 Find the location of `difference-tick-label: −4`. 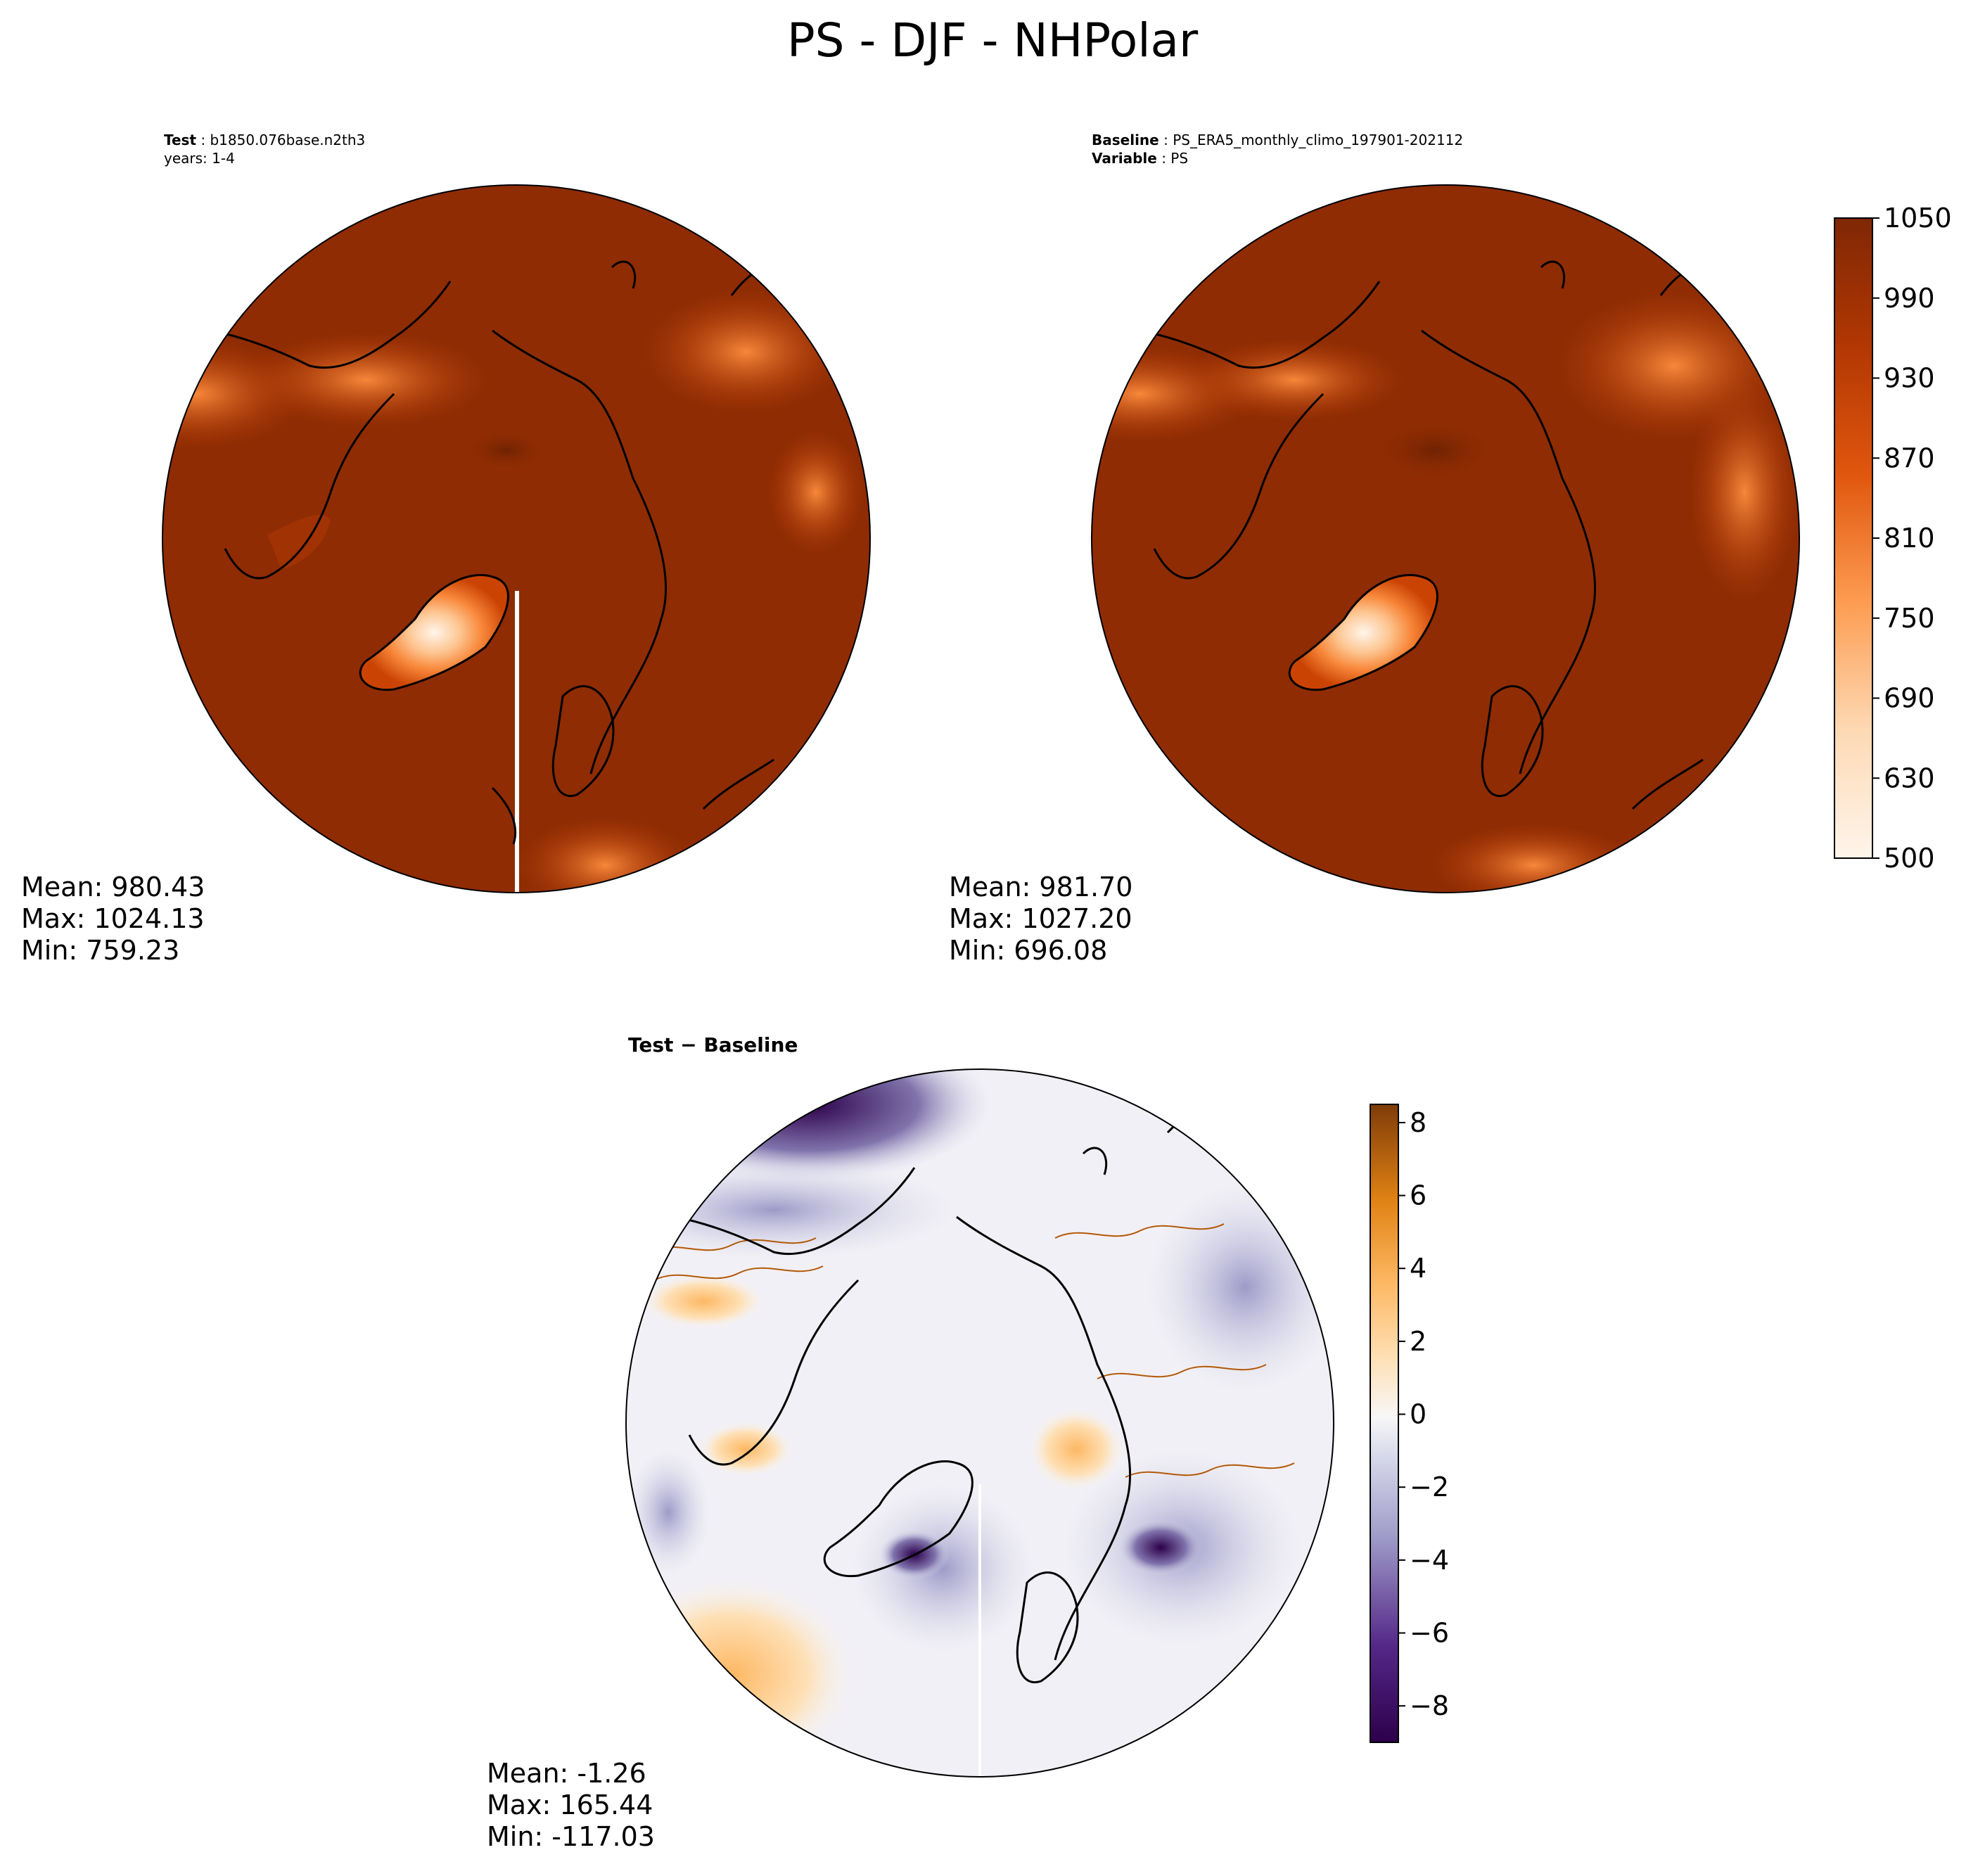

difference-tick-label: −4 is located at coordinates (1429, 1560).